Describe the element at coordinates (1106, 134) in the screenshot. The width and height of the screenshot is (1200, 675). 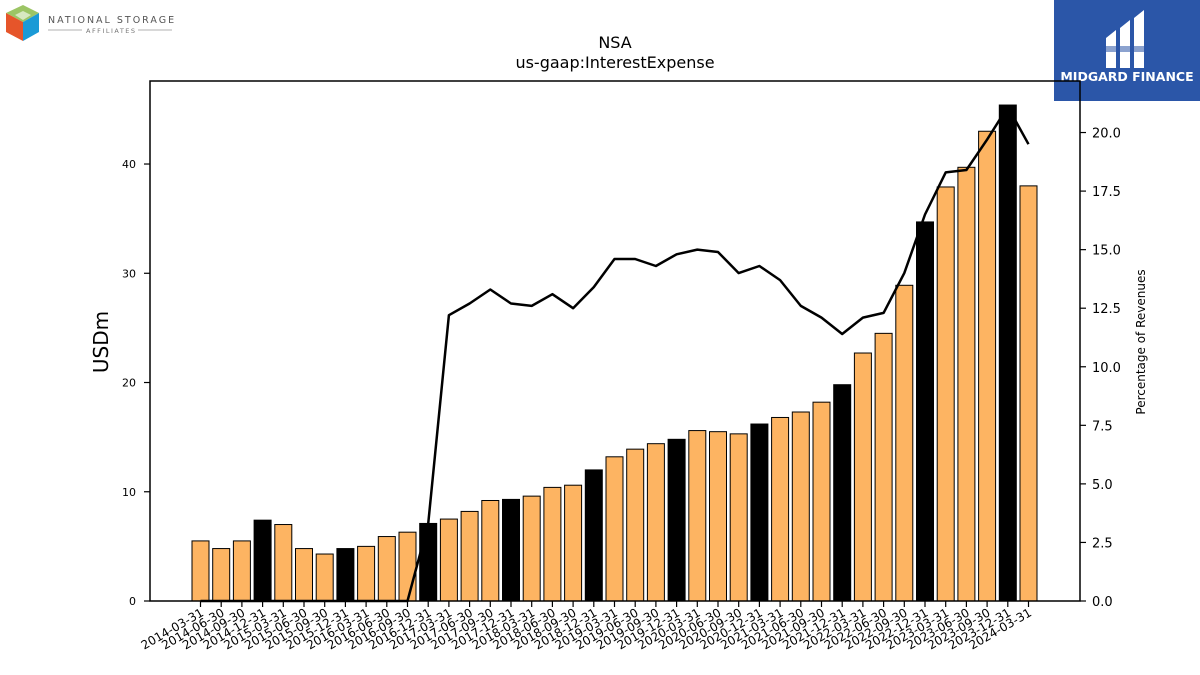
I see `y2-tick-label: 20.0` at that location.